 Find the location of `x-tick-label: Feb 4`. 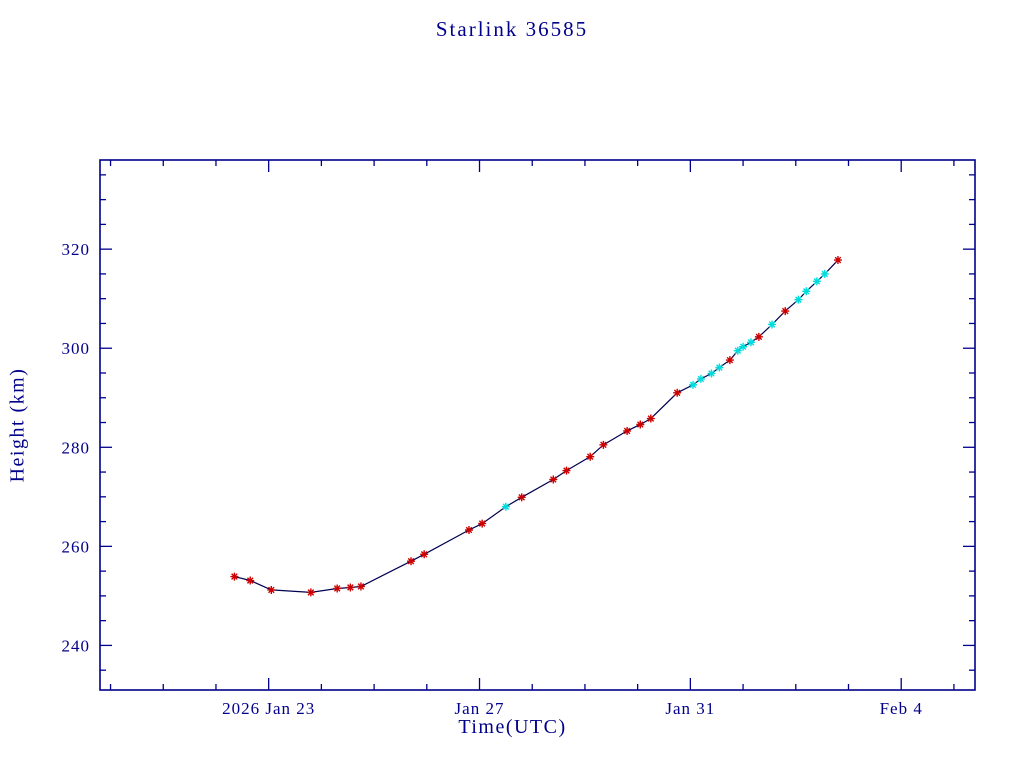

x-tick-label: Feb 4 is located at coordinates (901, 708).